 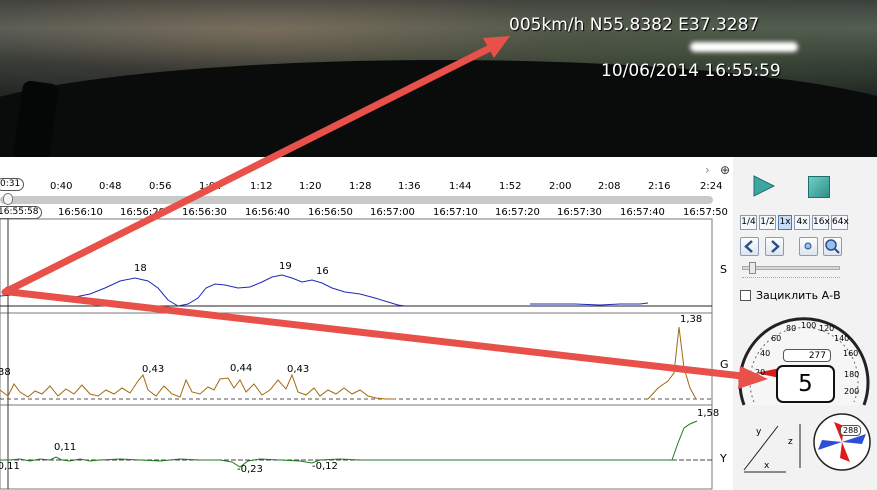 I want to click on osd-speed-coords: 005km/h N55.8382 E37.3287, so click(x=634, y=25).